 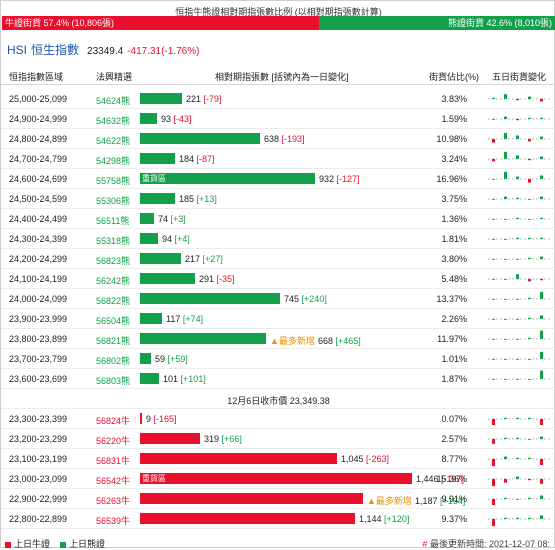 I want to click on most-added-badge: ▲最多新增, so click(x=389, y=501).